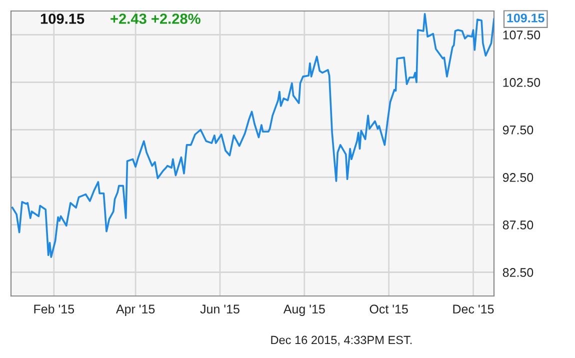  I want to click on chart-title: 109.15, so click(62, 19).